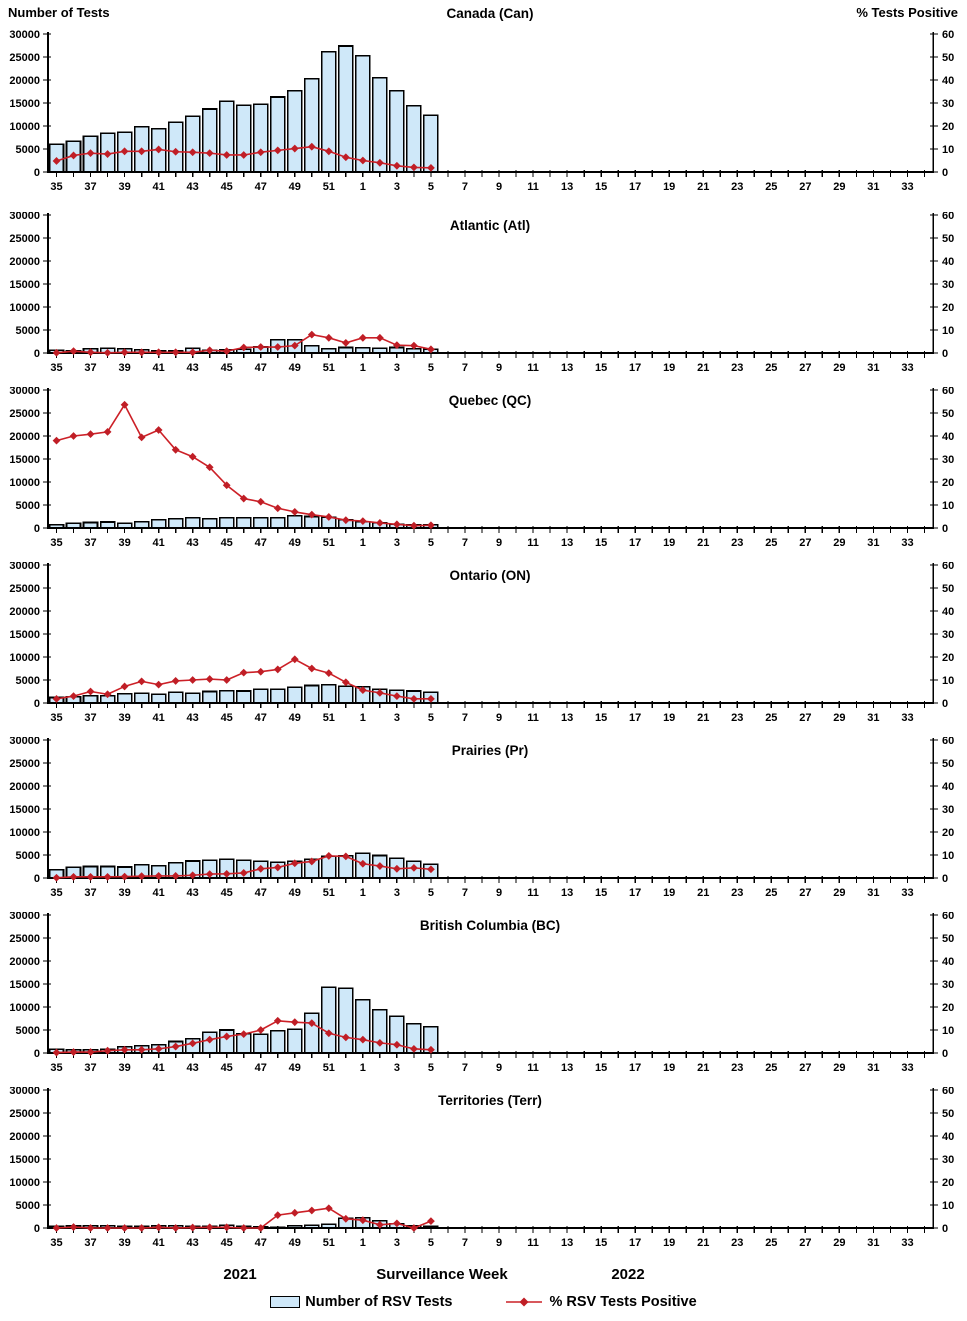 The image size is (967, 1321). Describe the element at coordinates (948, 506) in the screenshot. I see `right-tick-label: 10` at that location.